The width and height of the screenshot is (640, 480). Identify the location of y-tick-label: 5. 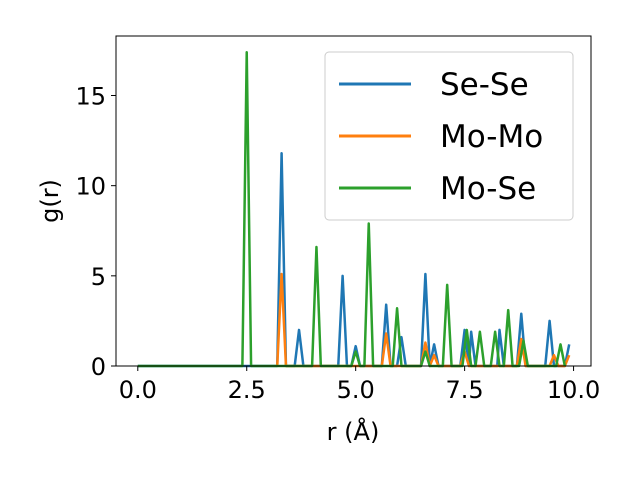
(98, 277).